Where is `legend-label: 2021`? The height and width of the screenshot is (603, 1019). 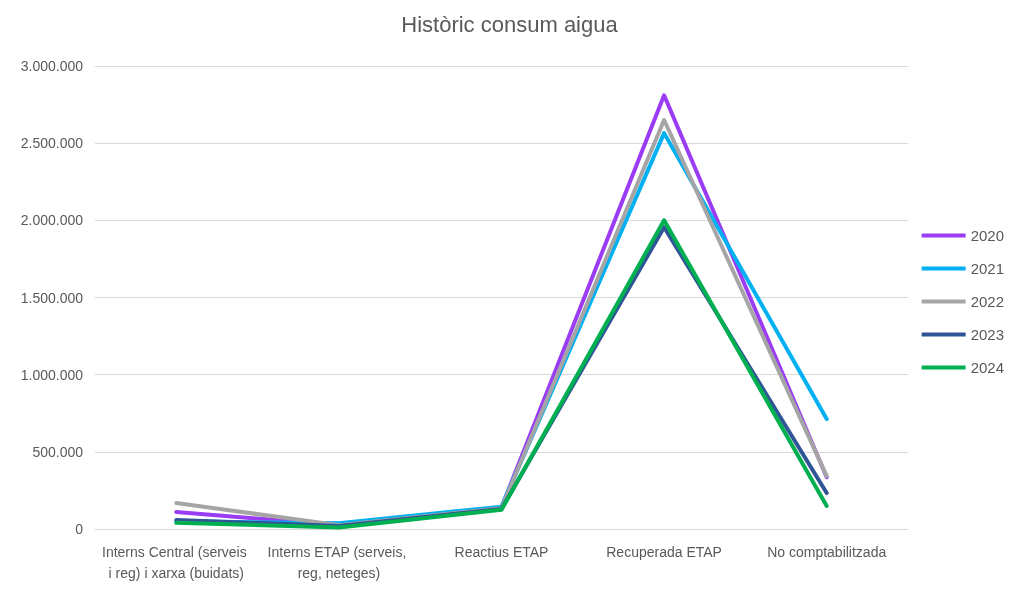 legend-label: 2021 is located at coordinates (987, 268).